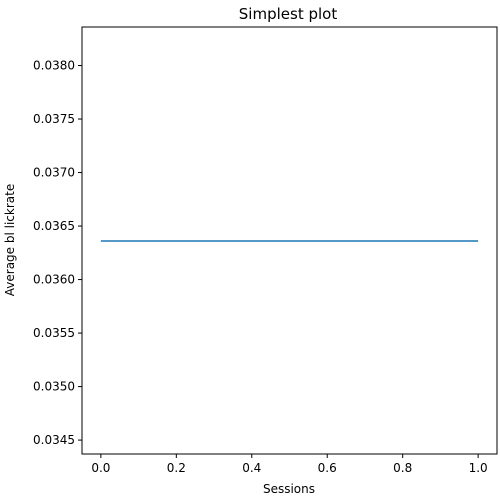 The height and width of the screenshot is (500, 500). Describe the element at coordinates (54, 387) in the screenshot. I see `y-tick-label: 0.0350` at that location.